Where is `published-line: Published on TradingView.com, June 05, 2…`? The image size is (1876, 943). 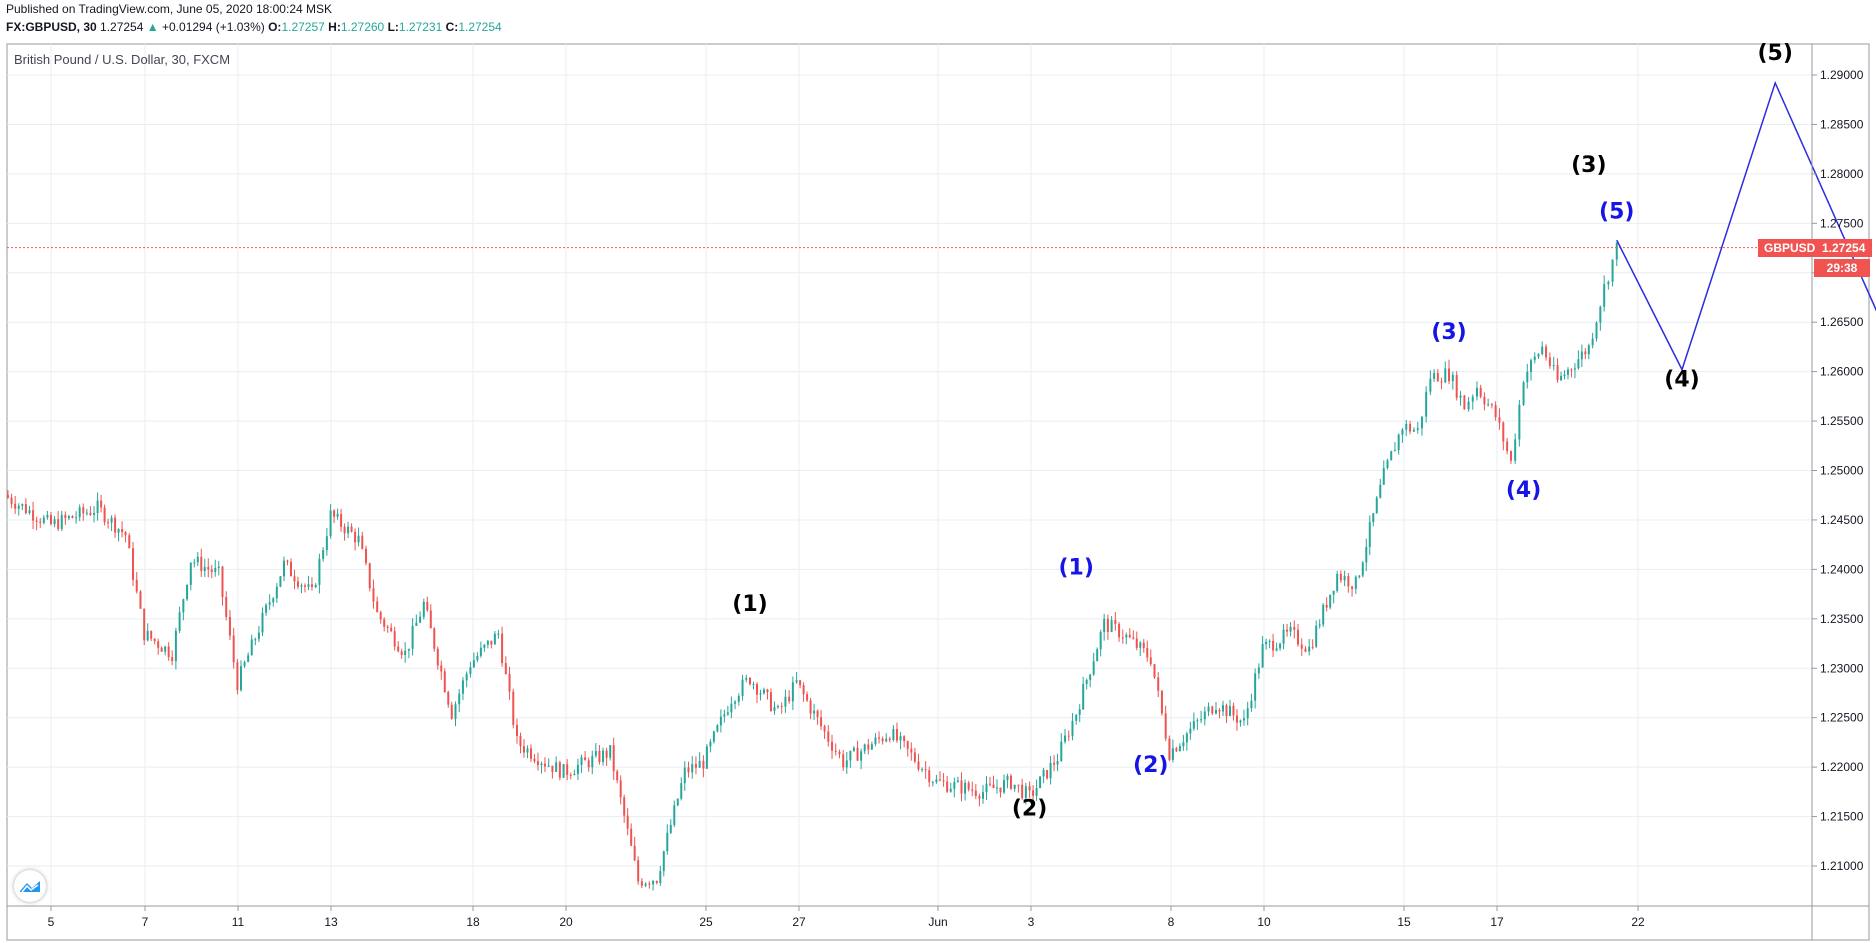
published-line: Published on TradingView.com, June 05, 2… is located at coordinates (169, 9).